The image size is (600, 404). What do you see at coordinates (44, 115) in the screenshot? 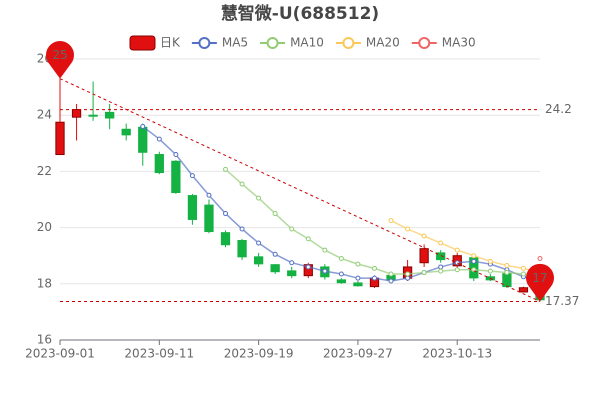
I see `y-tick-label: 24` at bounding box center [44, 115].